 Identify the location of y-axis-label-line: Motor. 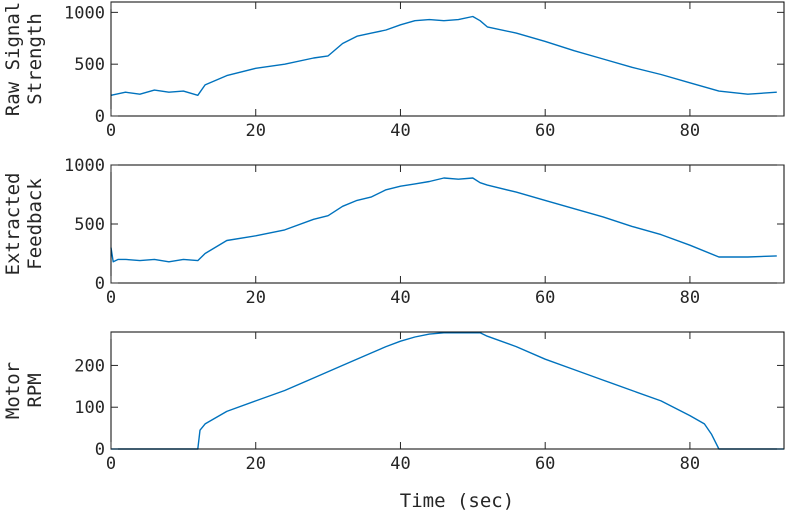
(13, 390).